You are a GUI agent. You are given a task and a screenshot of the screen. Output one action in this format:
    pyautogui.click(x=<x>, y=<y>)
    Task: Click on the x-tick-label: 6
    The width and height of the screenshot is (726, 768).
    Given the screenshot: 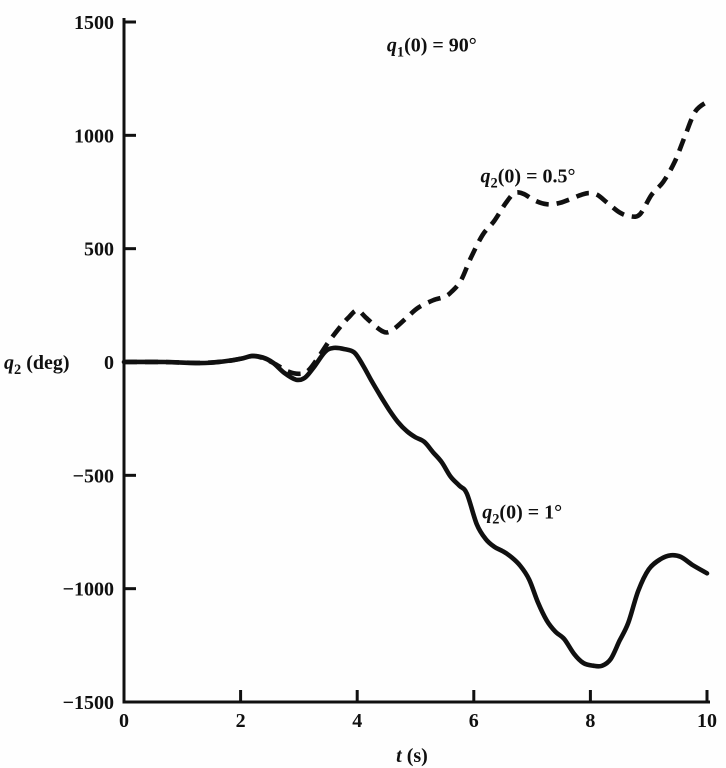 What is the action you would take?
    pyautogui.click(x=474, y=721)
    